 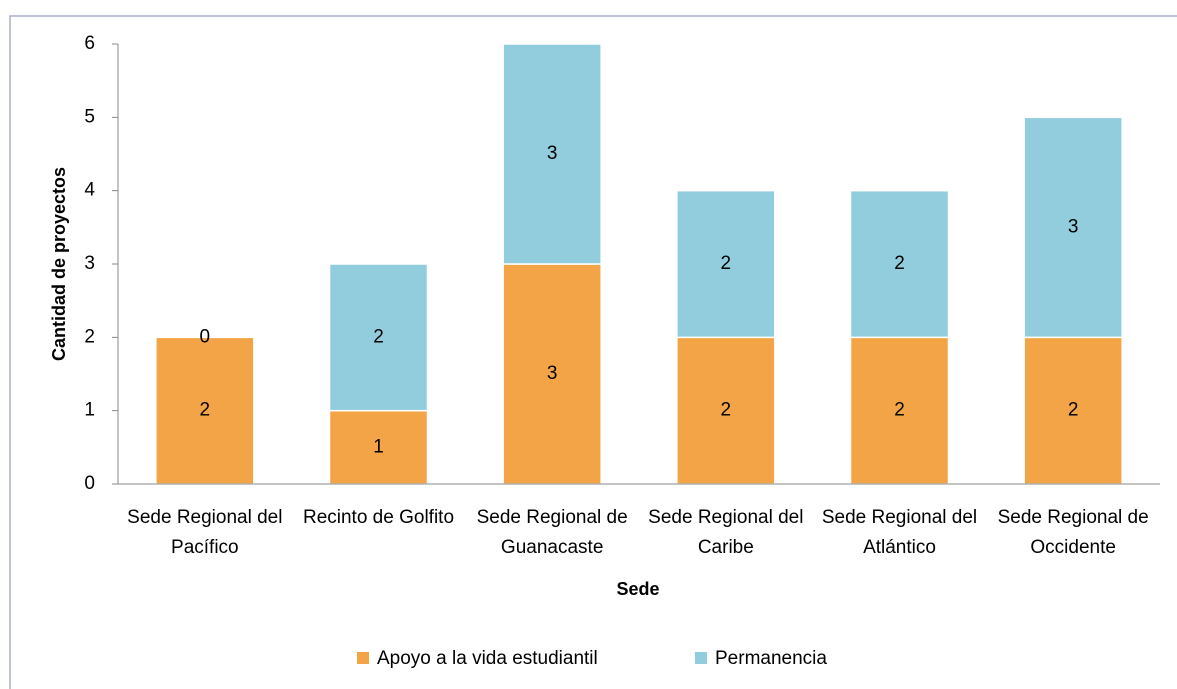 I want to click on data-label: 1, so click(x=378, y=446).